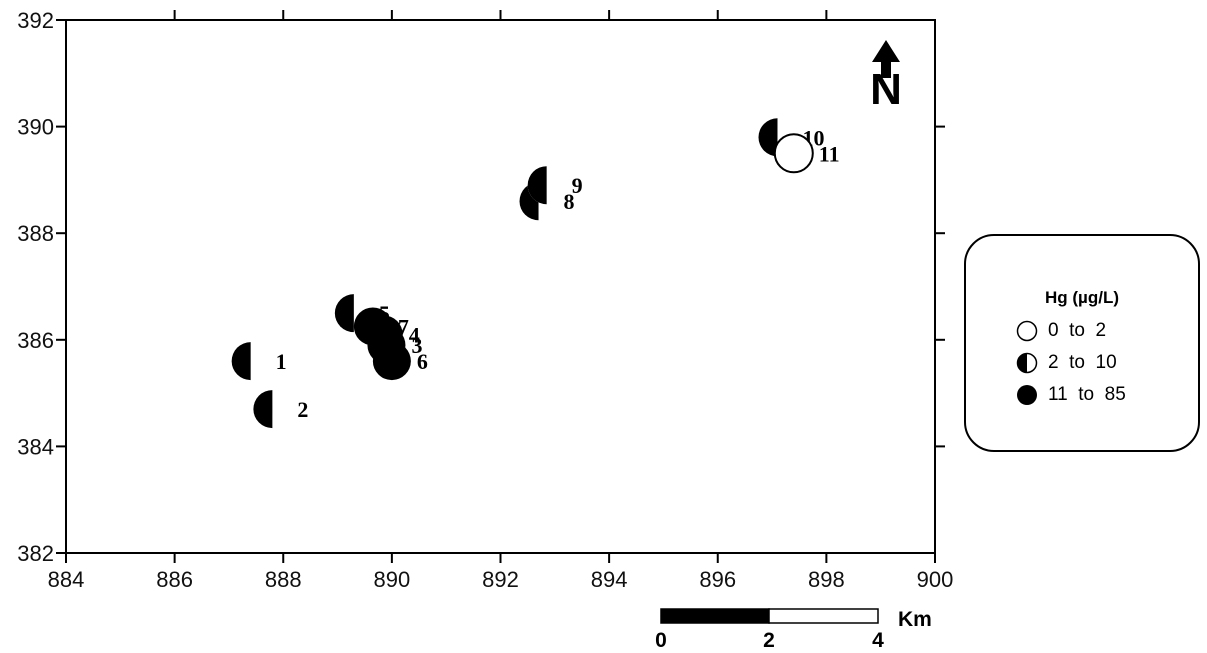  What do you see at coordinates (283, 579) in the screenshot?
I see `x-tick-label: 888` at bounding box center [283, 579].